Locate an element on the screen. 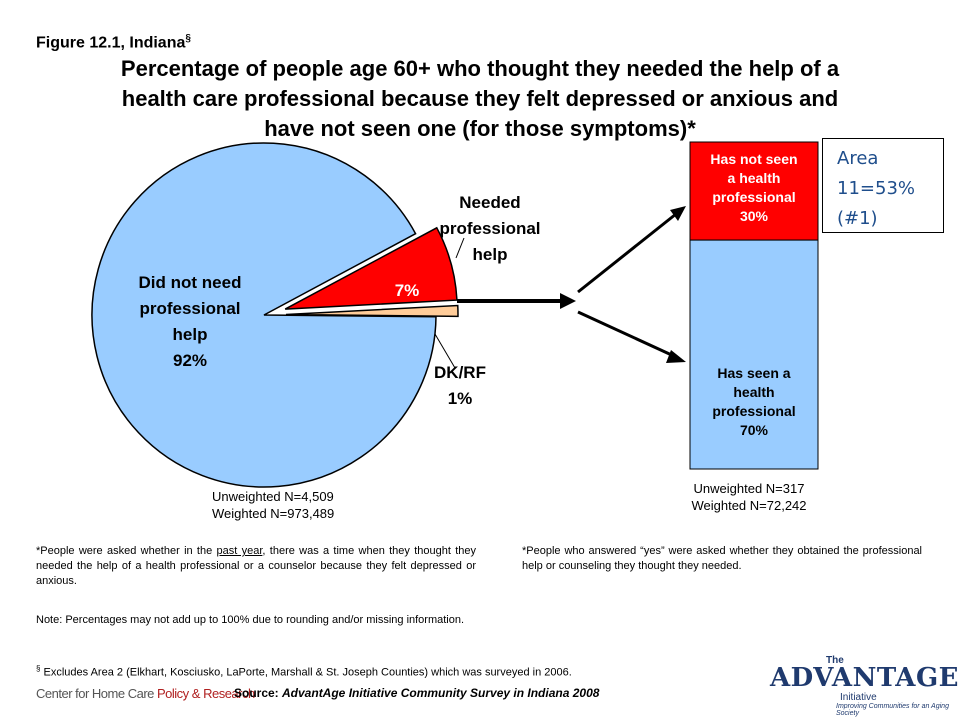  lower-branch-arrowhead is located at coordinates (676, 356).